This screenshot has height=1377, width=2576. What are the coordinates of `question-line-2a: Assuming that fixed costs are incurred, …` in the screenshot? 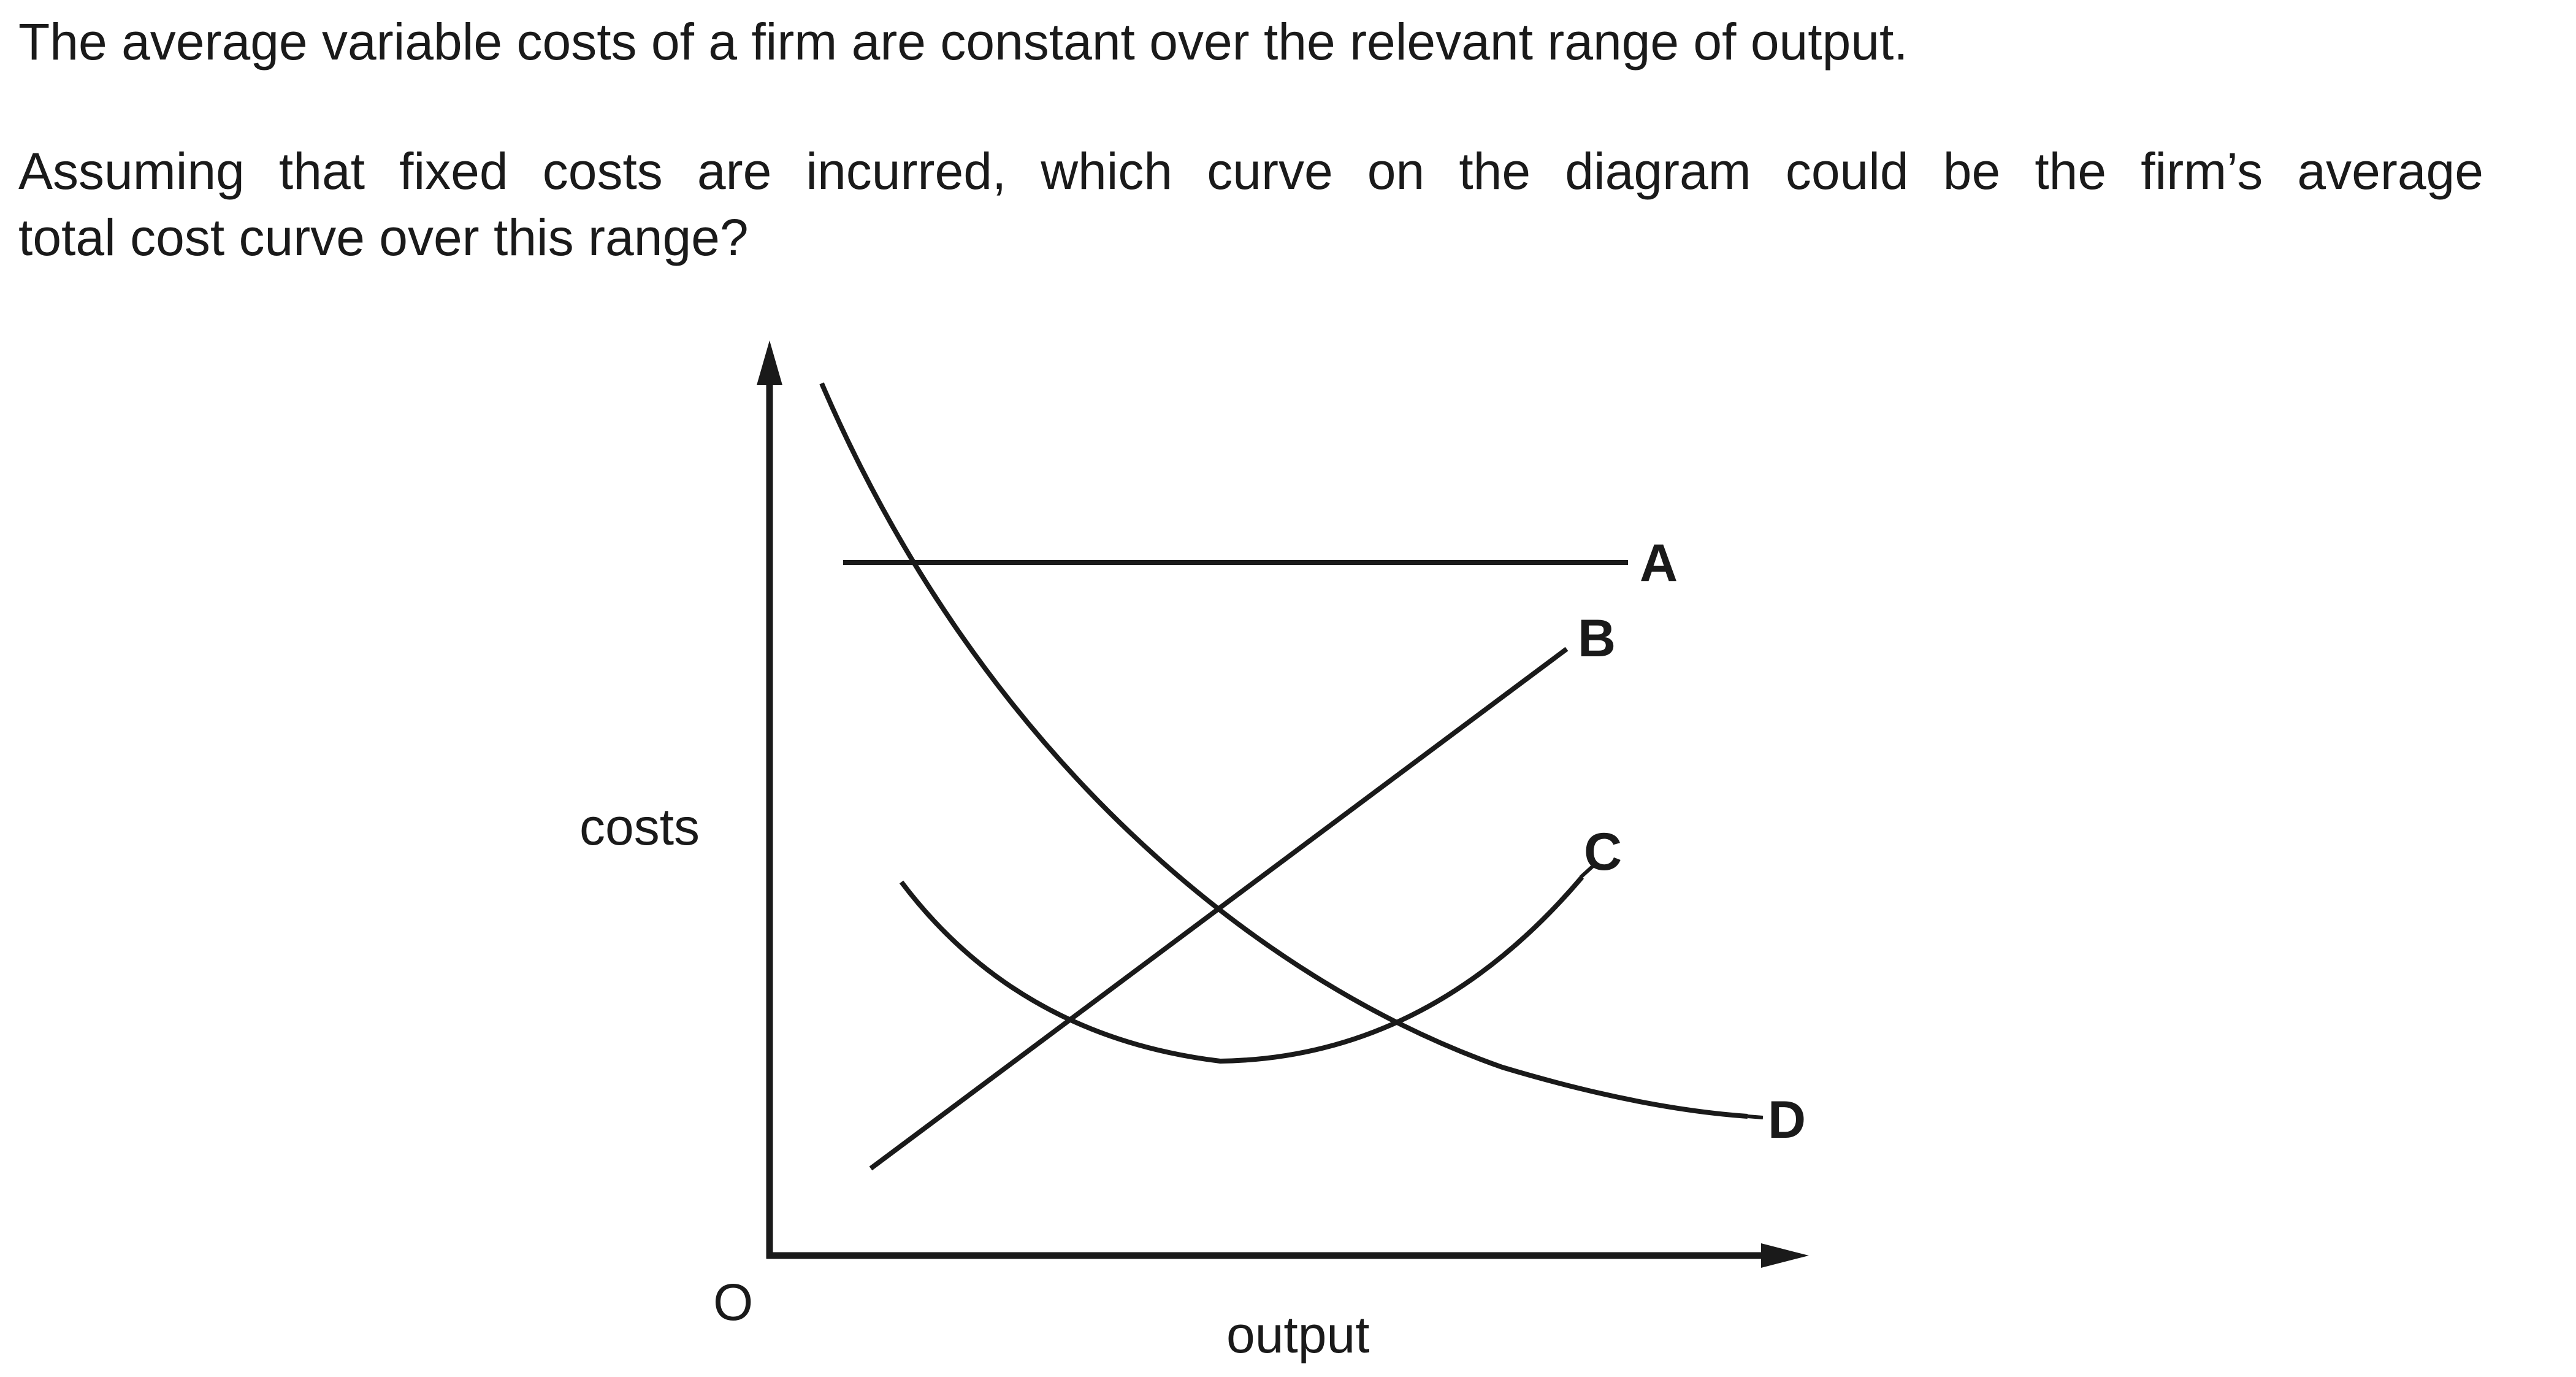 It's located at (1250, 171).